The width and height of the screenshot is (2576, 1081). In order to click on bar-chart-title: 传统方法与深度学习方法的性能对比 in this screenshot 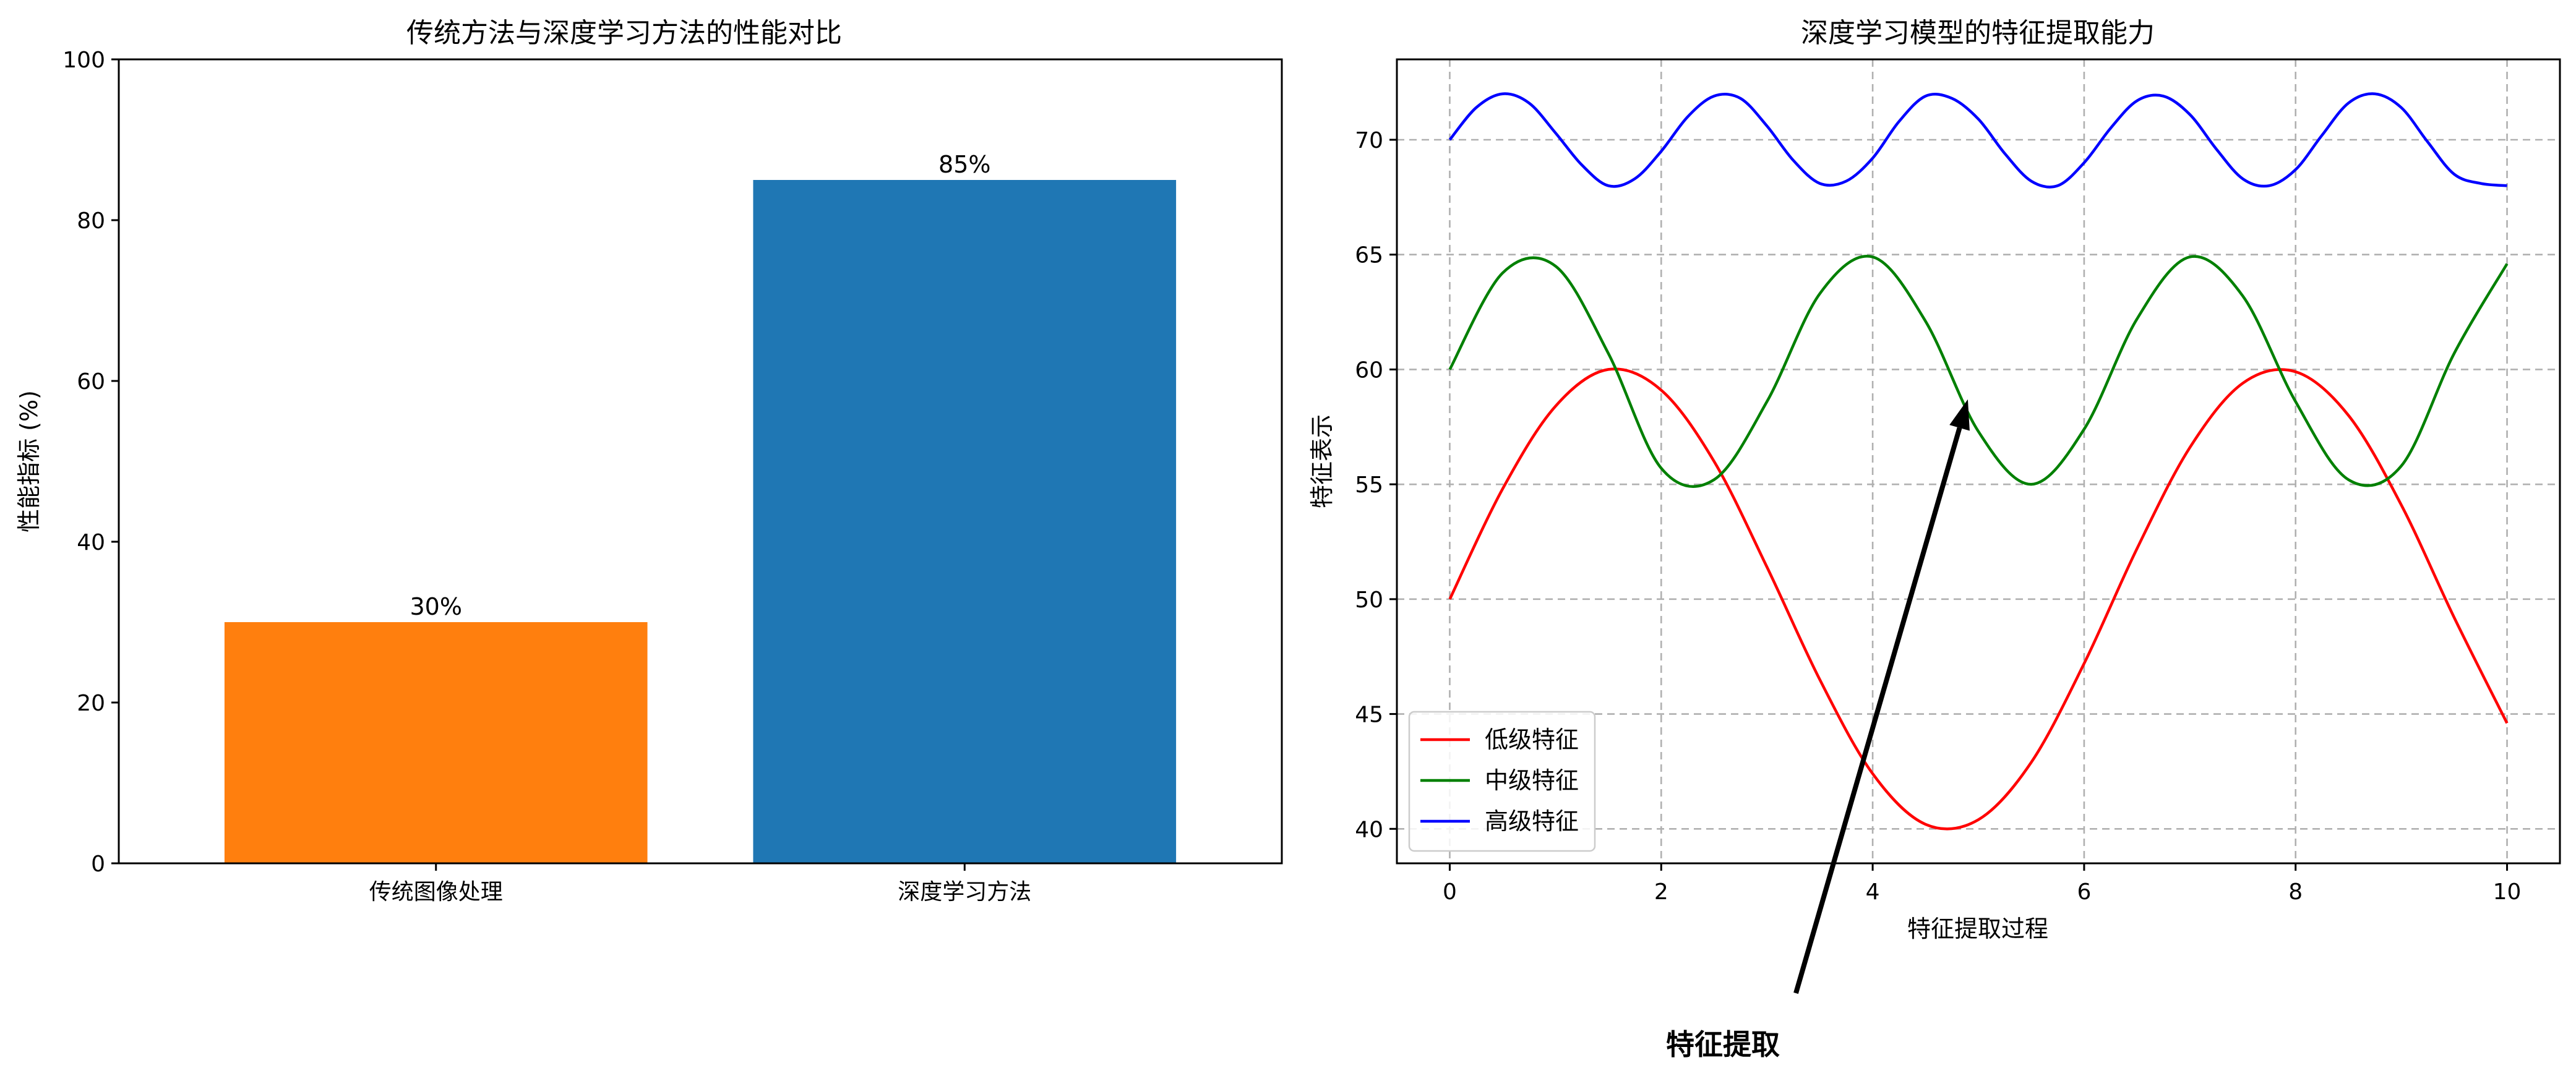, I will do `click(624, 33)`.